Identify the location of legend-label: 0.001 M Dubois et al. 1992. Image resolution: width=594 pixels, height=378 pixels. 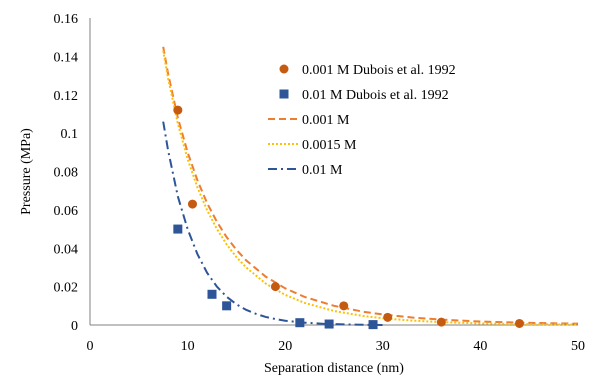
(379, 70).